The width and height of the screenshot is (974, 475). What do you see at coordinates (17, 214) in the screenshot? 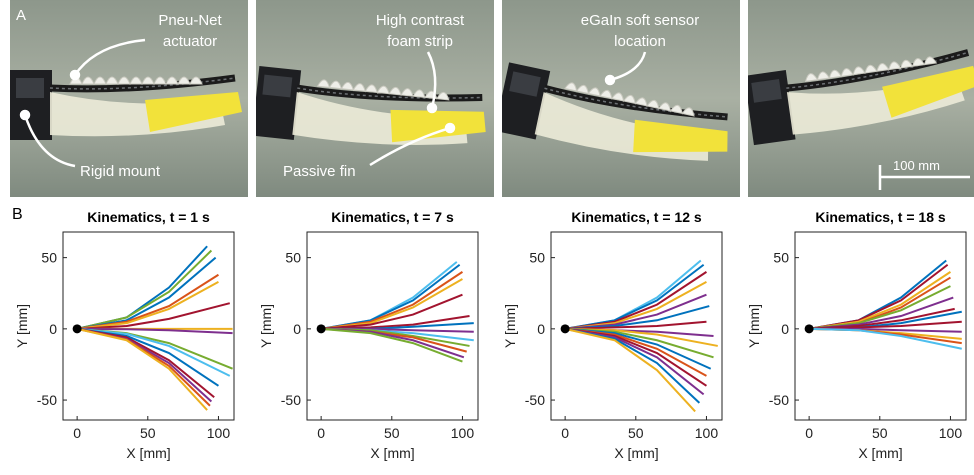
I see `panel-label: B` at bounding box center [17, 214].